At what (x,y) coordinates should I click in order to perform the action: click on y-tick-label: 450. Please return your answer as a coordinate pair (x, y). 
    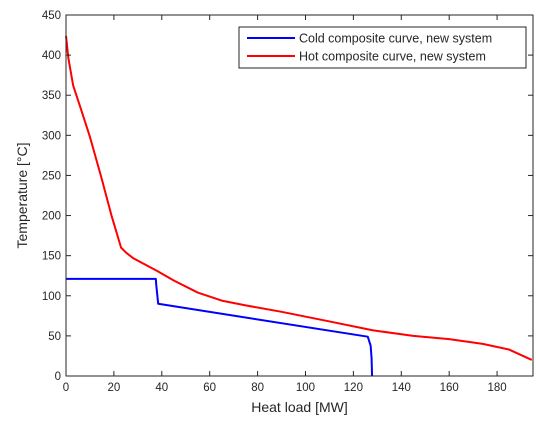
    Looking at the image, I should click on (51, 16).